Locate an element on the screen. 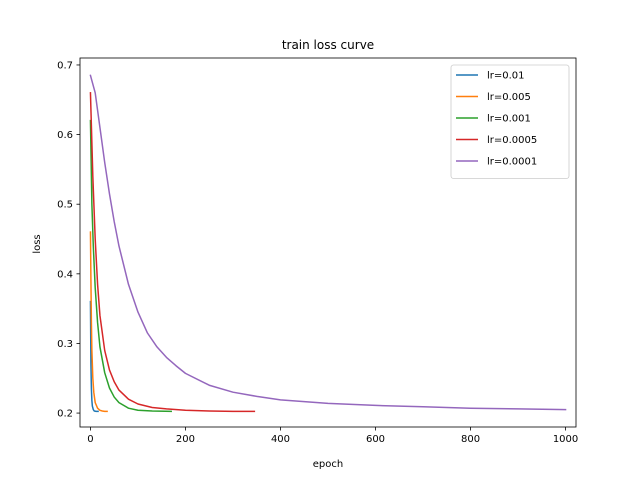  y-axis-label: loss is located at coordinates (37, 243).